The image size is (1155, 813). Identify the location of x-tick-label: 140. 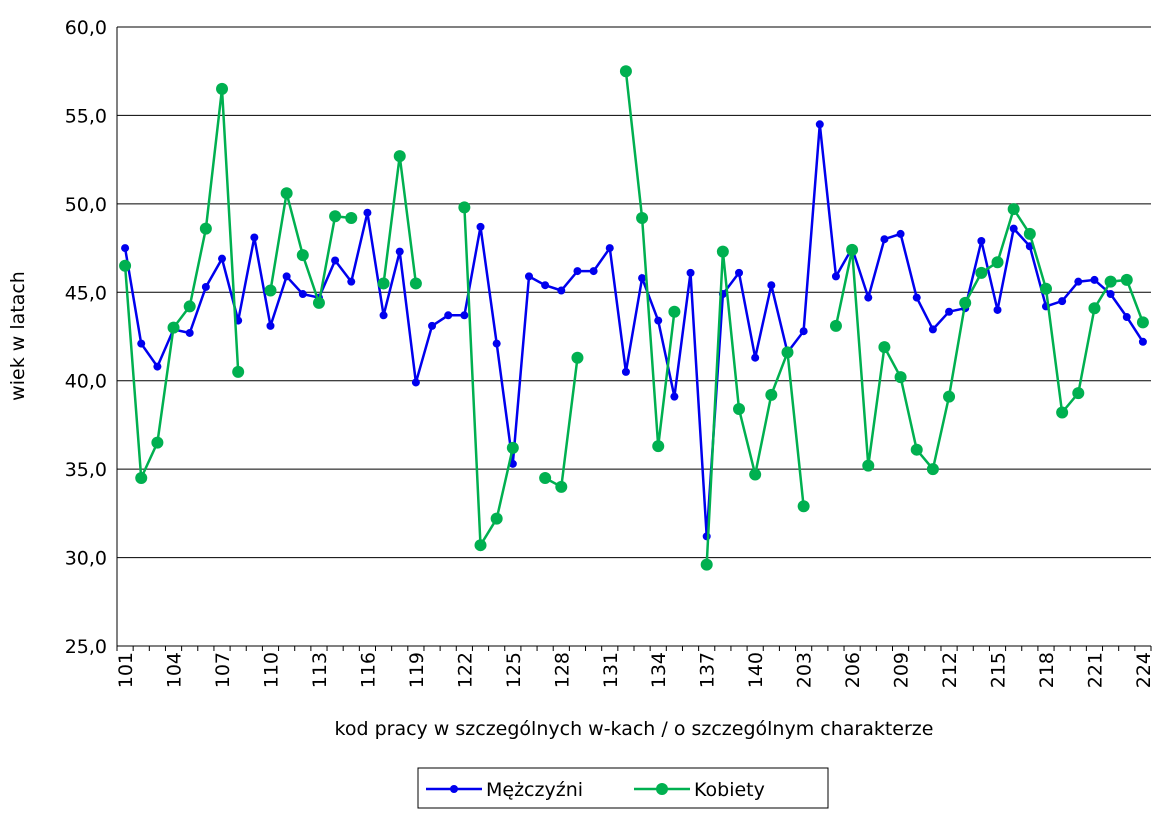
(756, 670).